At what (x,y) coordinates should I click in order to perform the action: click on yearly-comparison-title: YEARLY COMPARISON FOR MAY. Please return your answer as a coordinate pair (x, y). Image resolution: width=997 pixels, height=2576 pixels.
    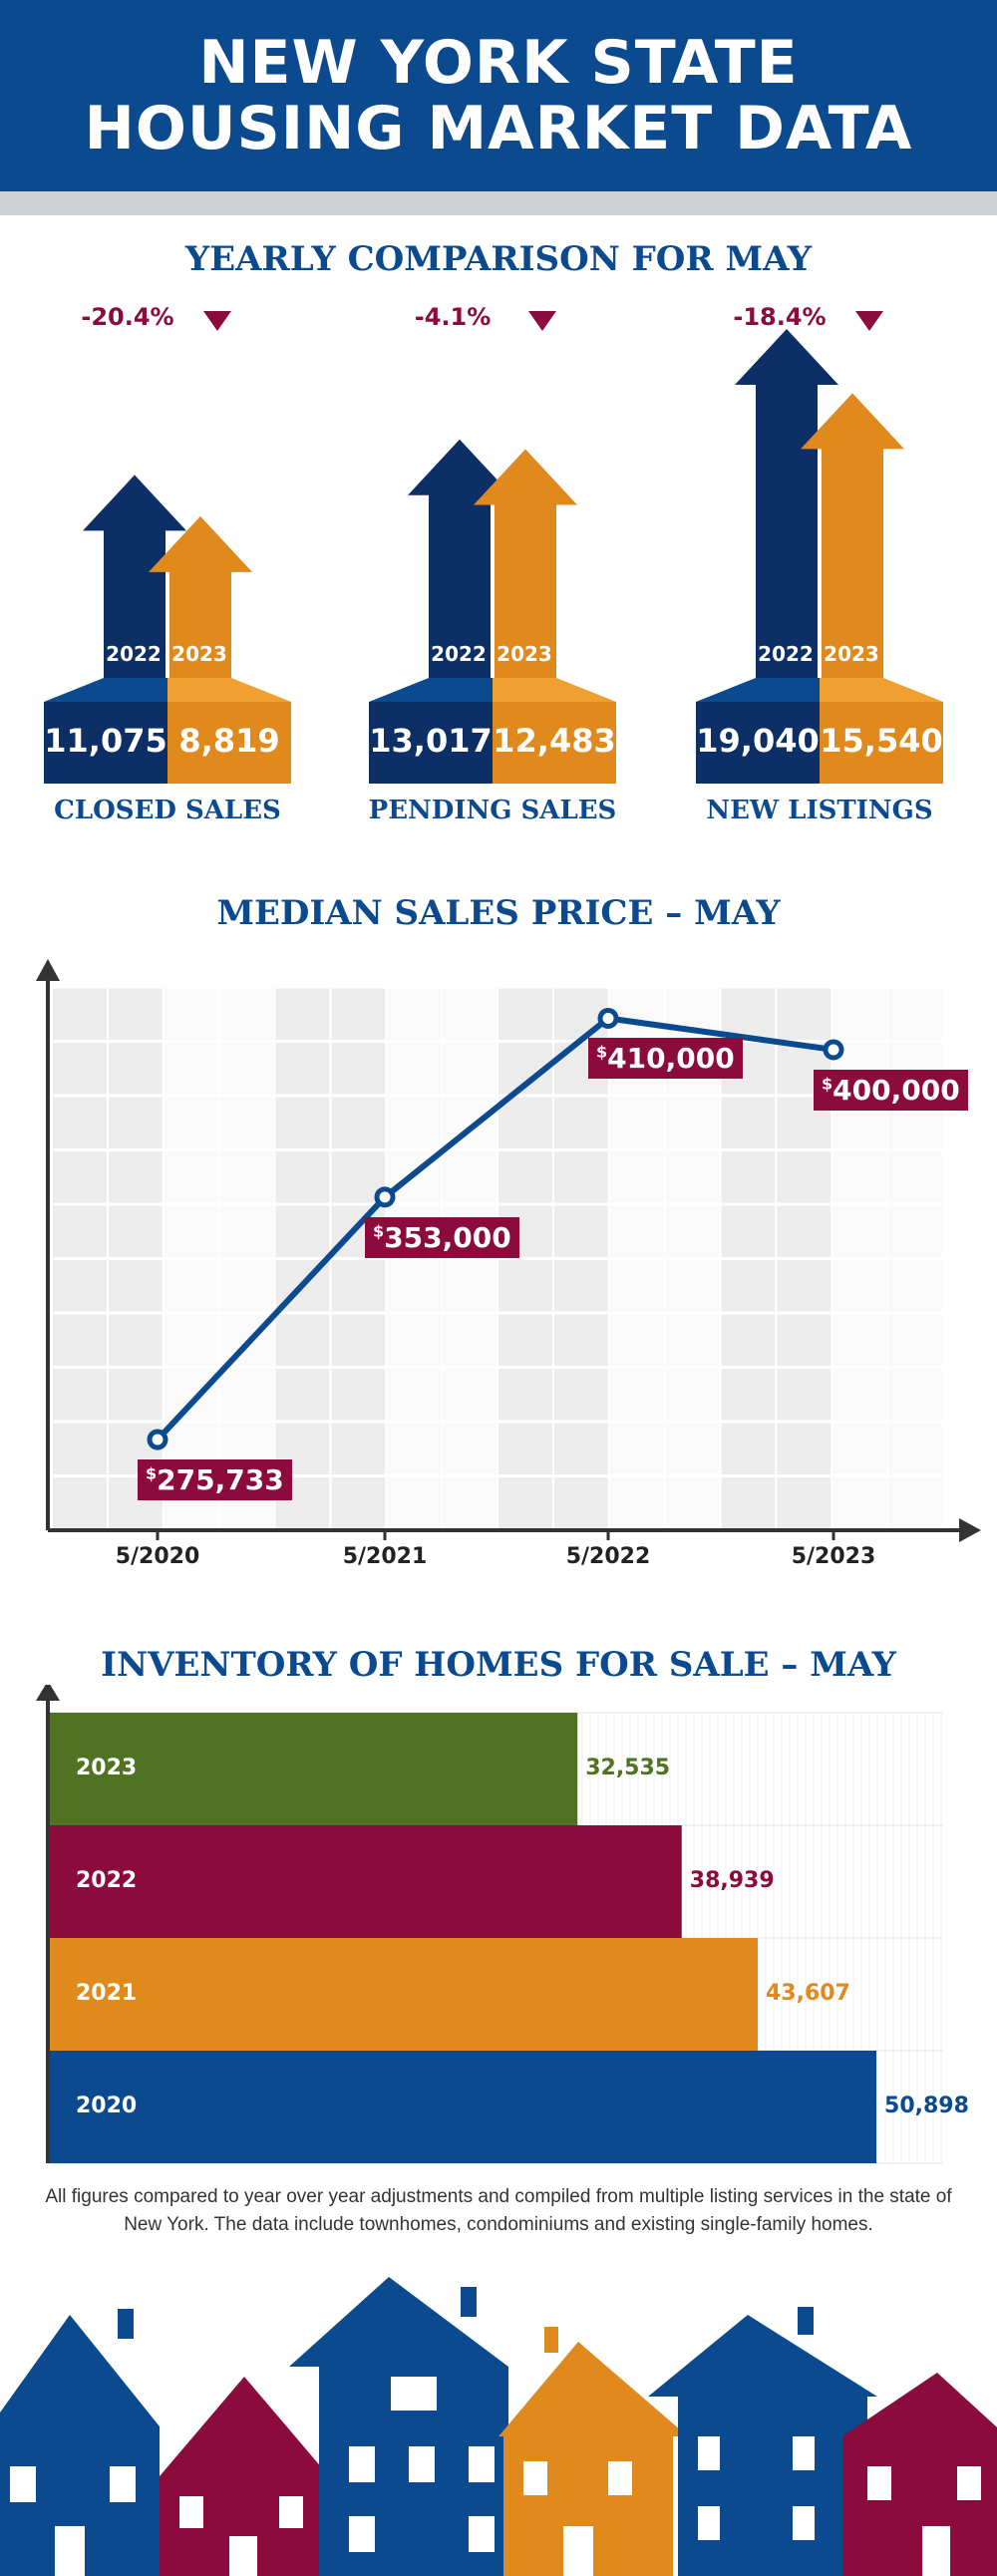
    Looking at the image, I should click on (498, 259).